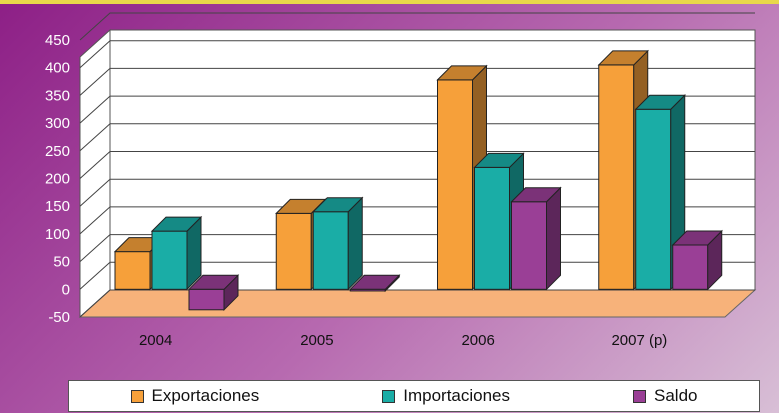  Describe the element at coordinates (389, 396) in the screenshot. I see `legend-swatch-importaciones` at that location.